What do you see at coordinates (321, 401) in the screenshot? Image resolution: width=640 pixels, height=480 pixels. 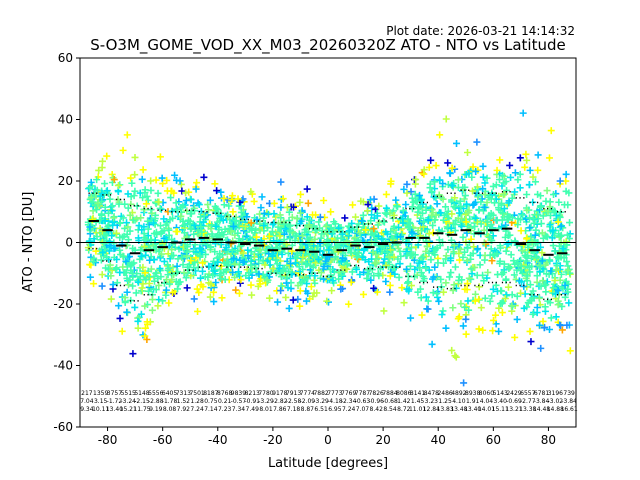 I see `bin-stat-text: -3.29` at bounding box center [321, 401].